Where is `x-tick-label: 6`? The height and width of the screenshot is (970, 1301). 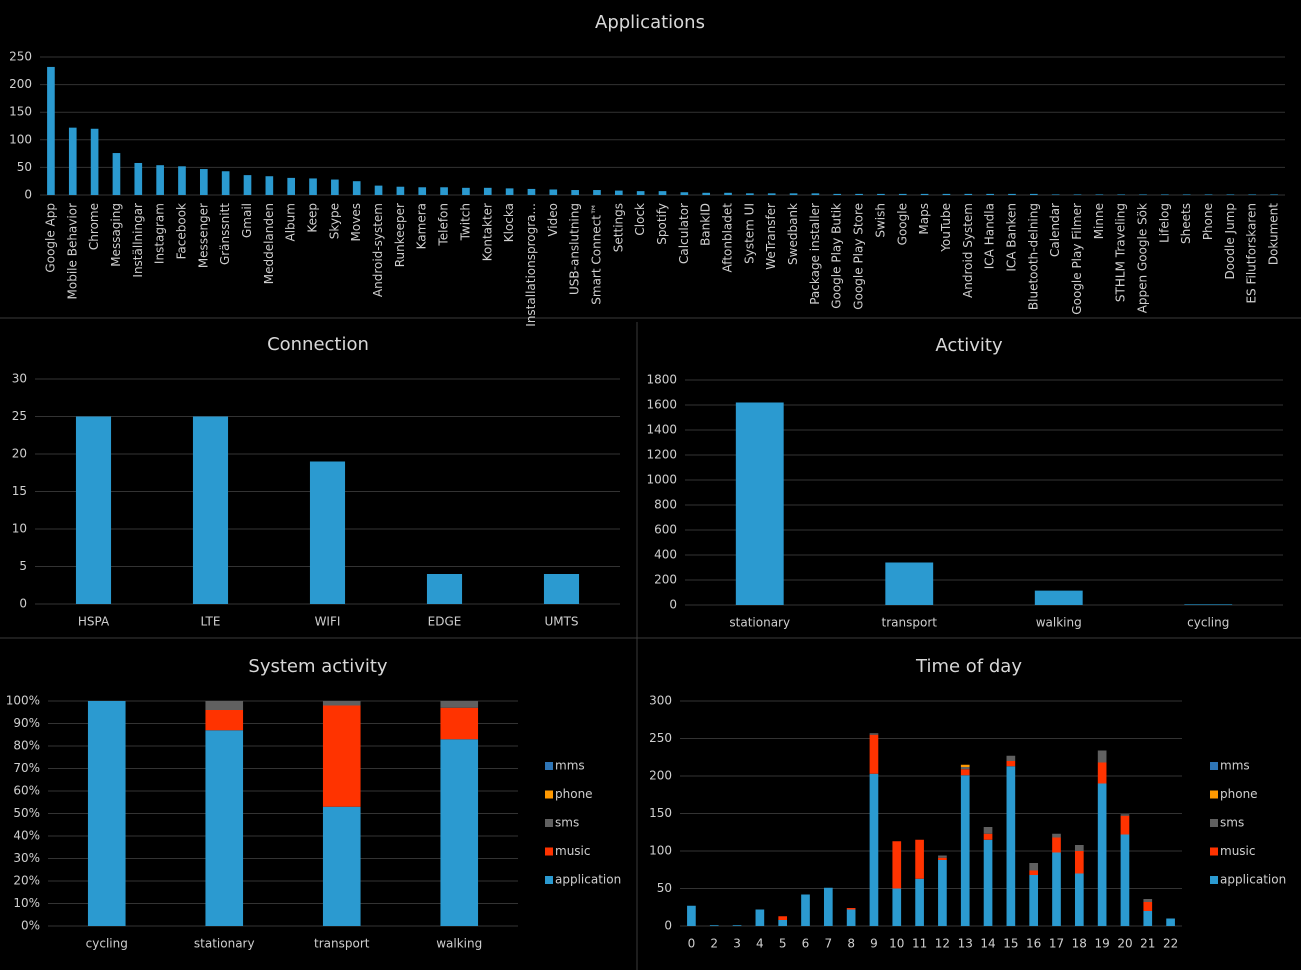 x-tick-label: 6 is located at coordinates (806, 944).